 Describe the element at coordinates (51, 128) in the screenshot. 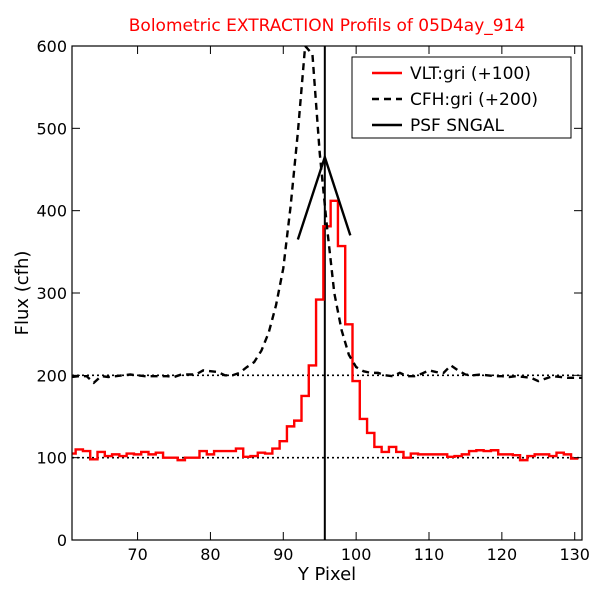

I see `y-tick-label: 500` at that location.